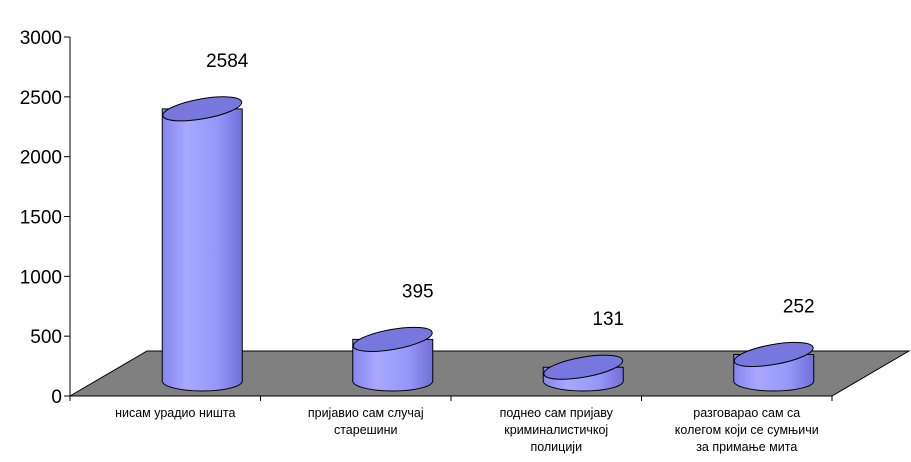 This screenshot has width=911, height=462. Describe the element at coordinates (799, 306) in the screenshot. I see `data-label: 252` at that location.